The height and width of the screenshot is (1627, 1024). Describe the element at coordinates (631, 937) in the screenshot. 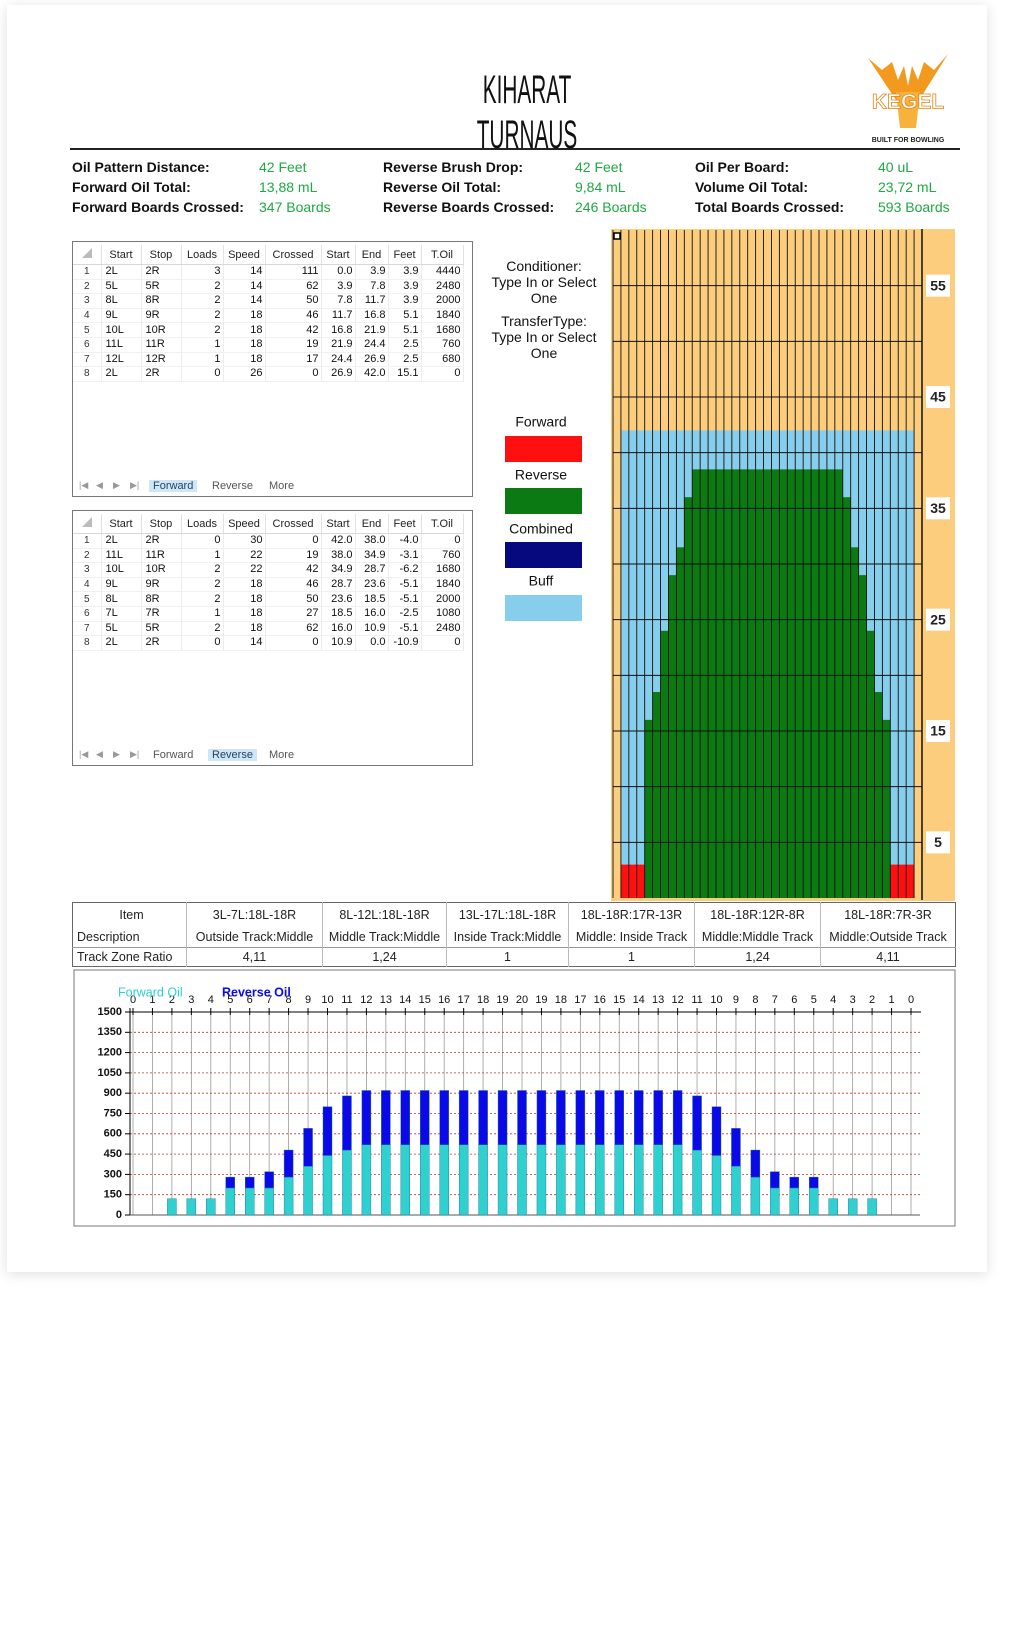

I see `track-zone-cell: Middle: Inside Track` at that location.